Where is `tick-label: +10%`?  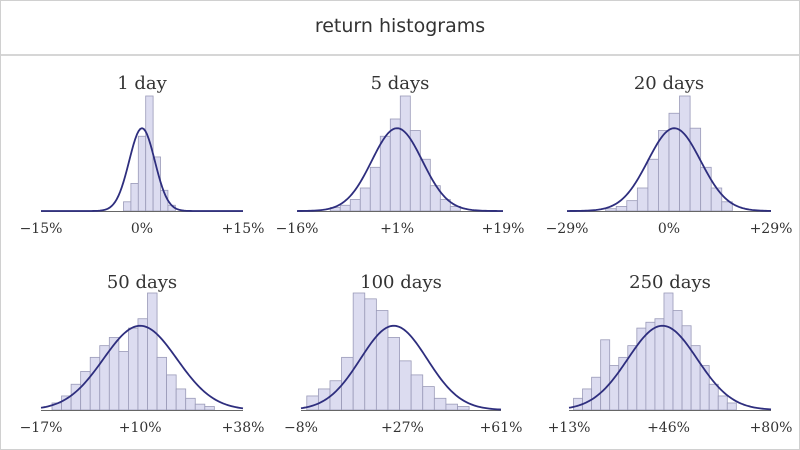 tick-label: +10% is located at coordinates (140, 428).